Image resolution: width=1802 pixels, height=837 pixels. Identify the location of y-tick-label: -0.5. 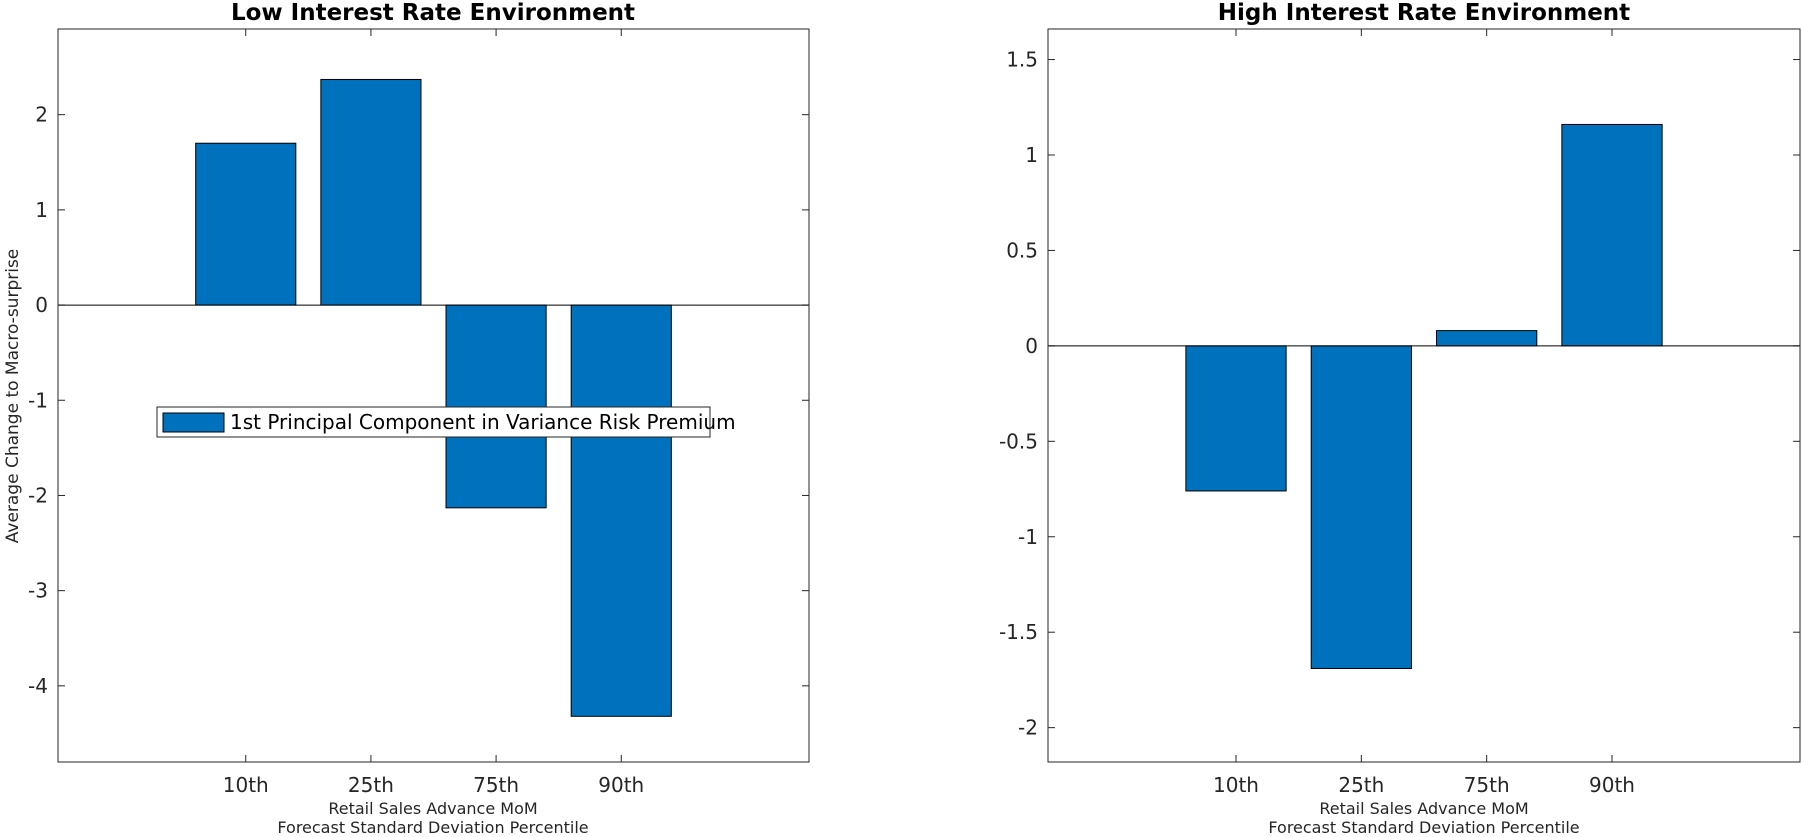
(1018, 441).